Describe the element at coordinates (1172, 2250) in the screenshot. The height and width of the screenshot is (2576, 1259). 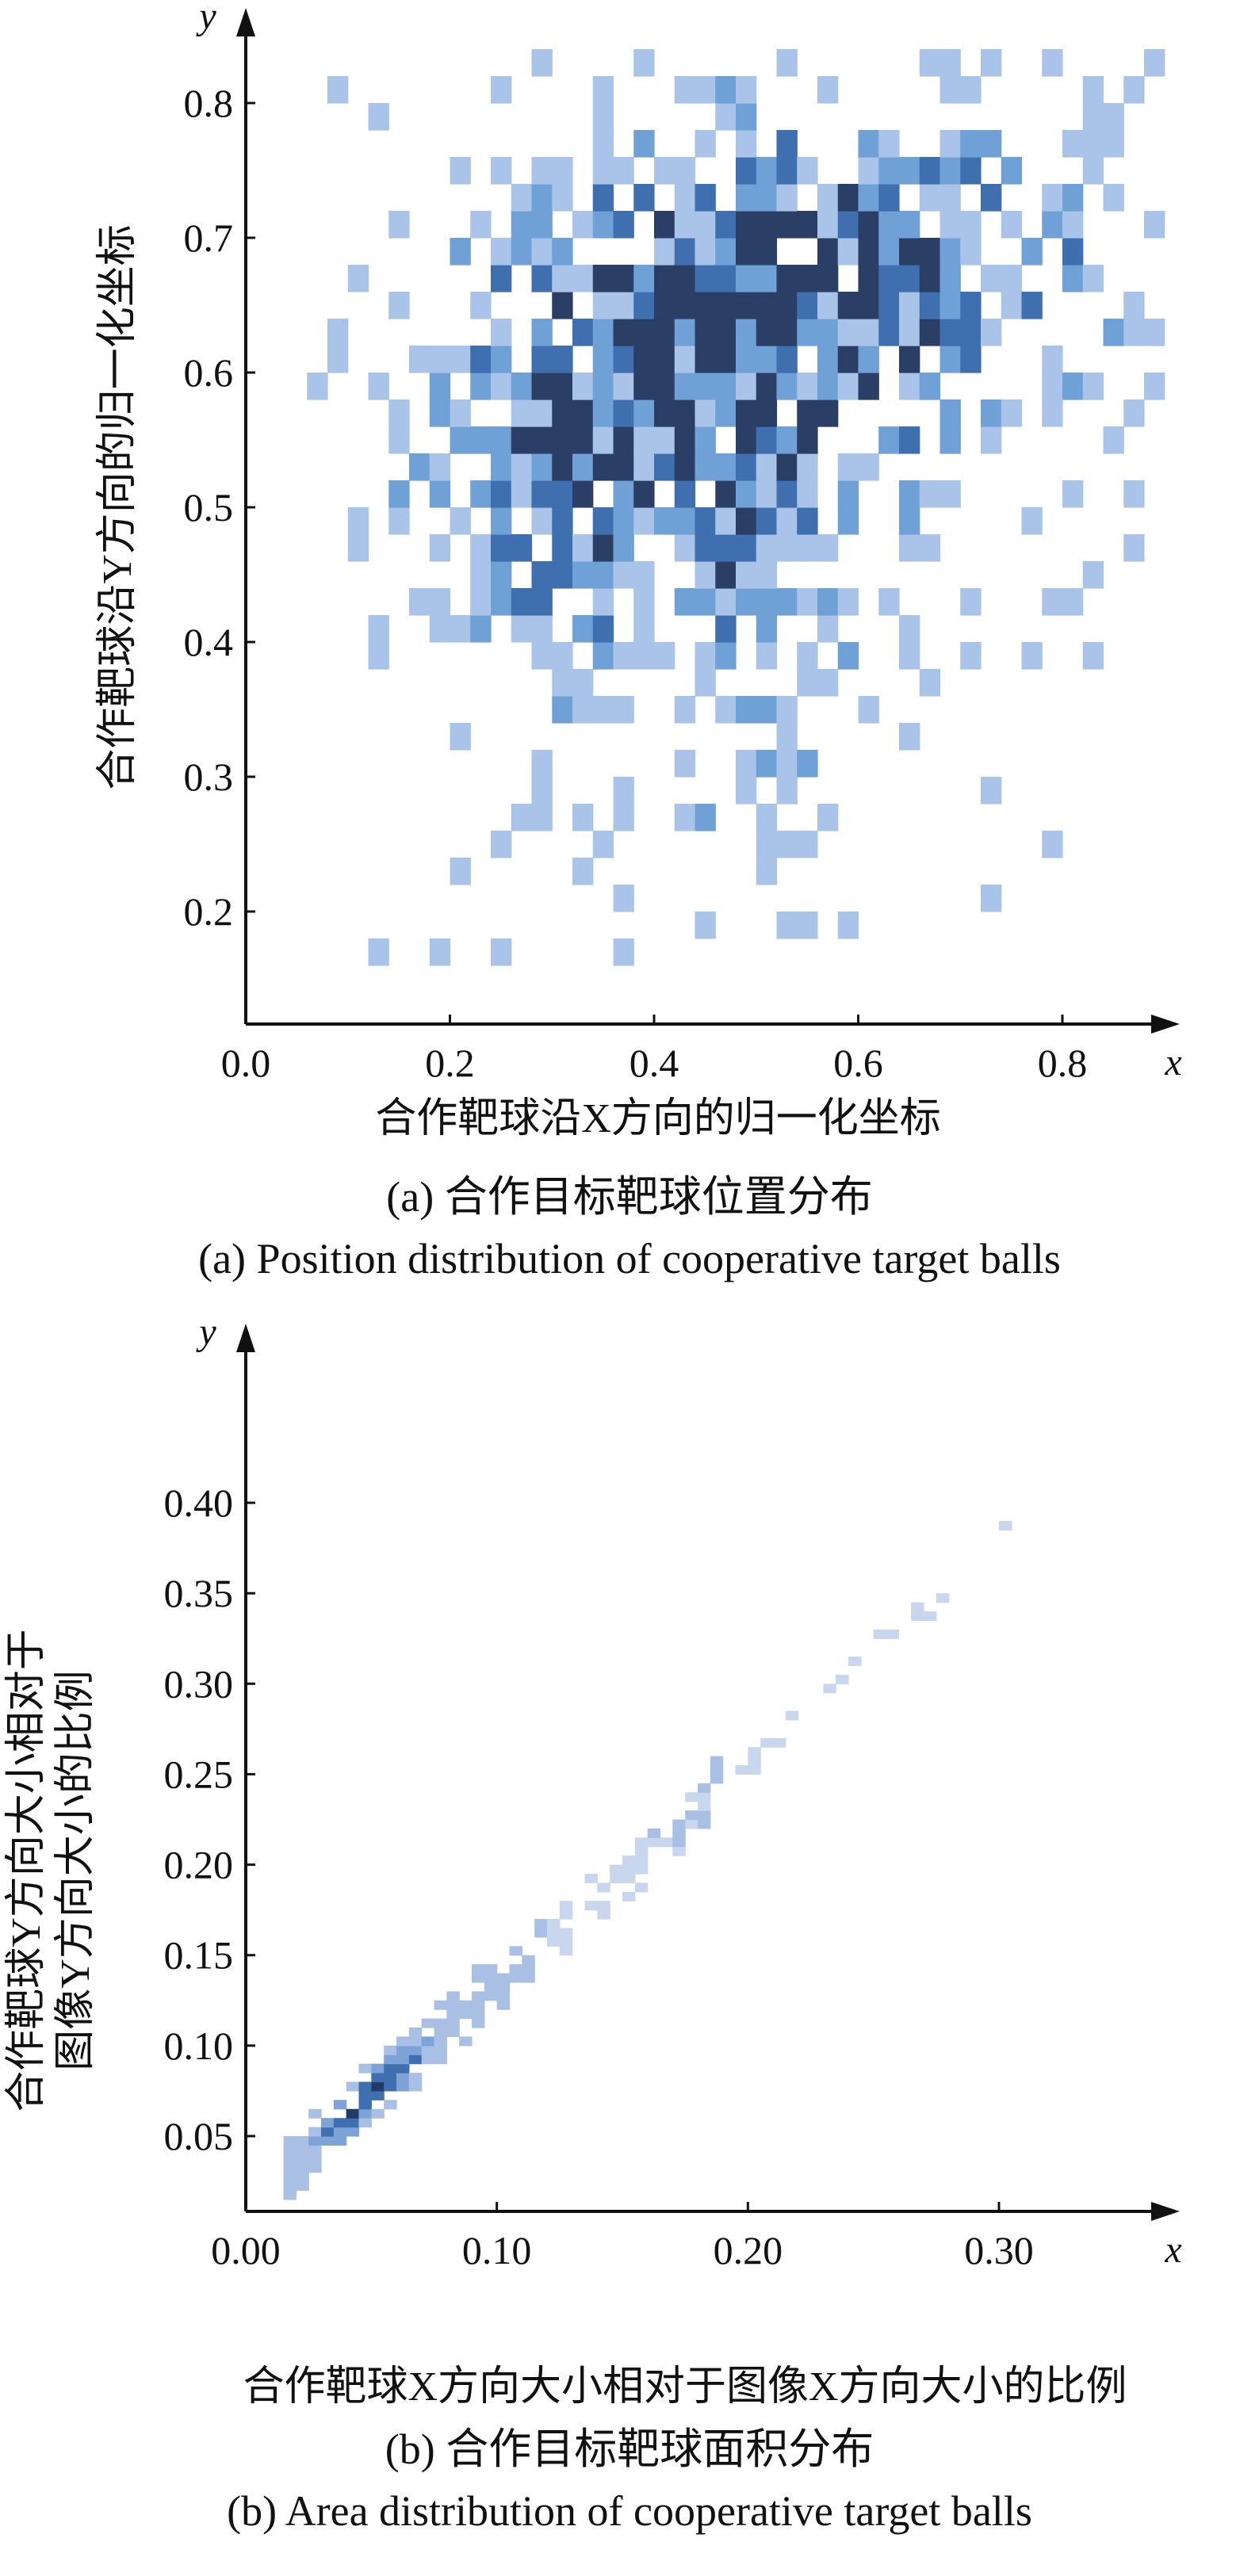
I see `x-axis-name: x` at that location.